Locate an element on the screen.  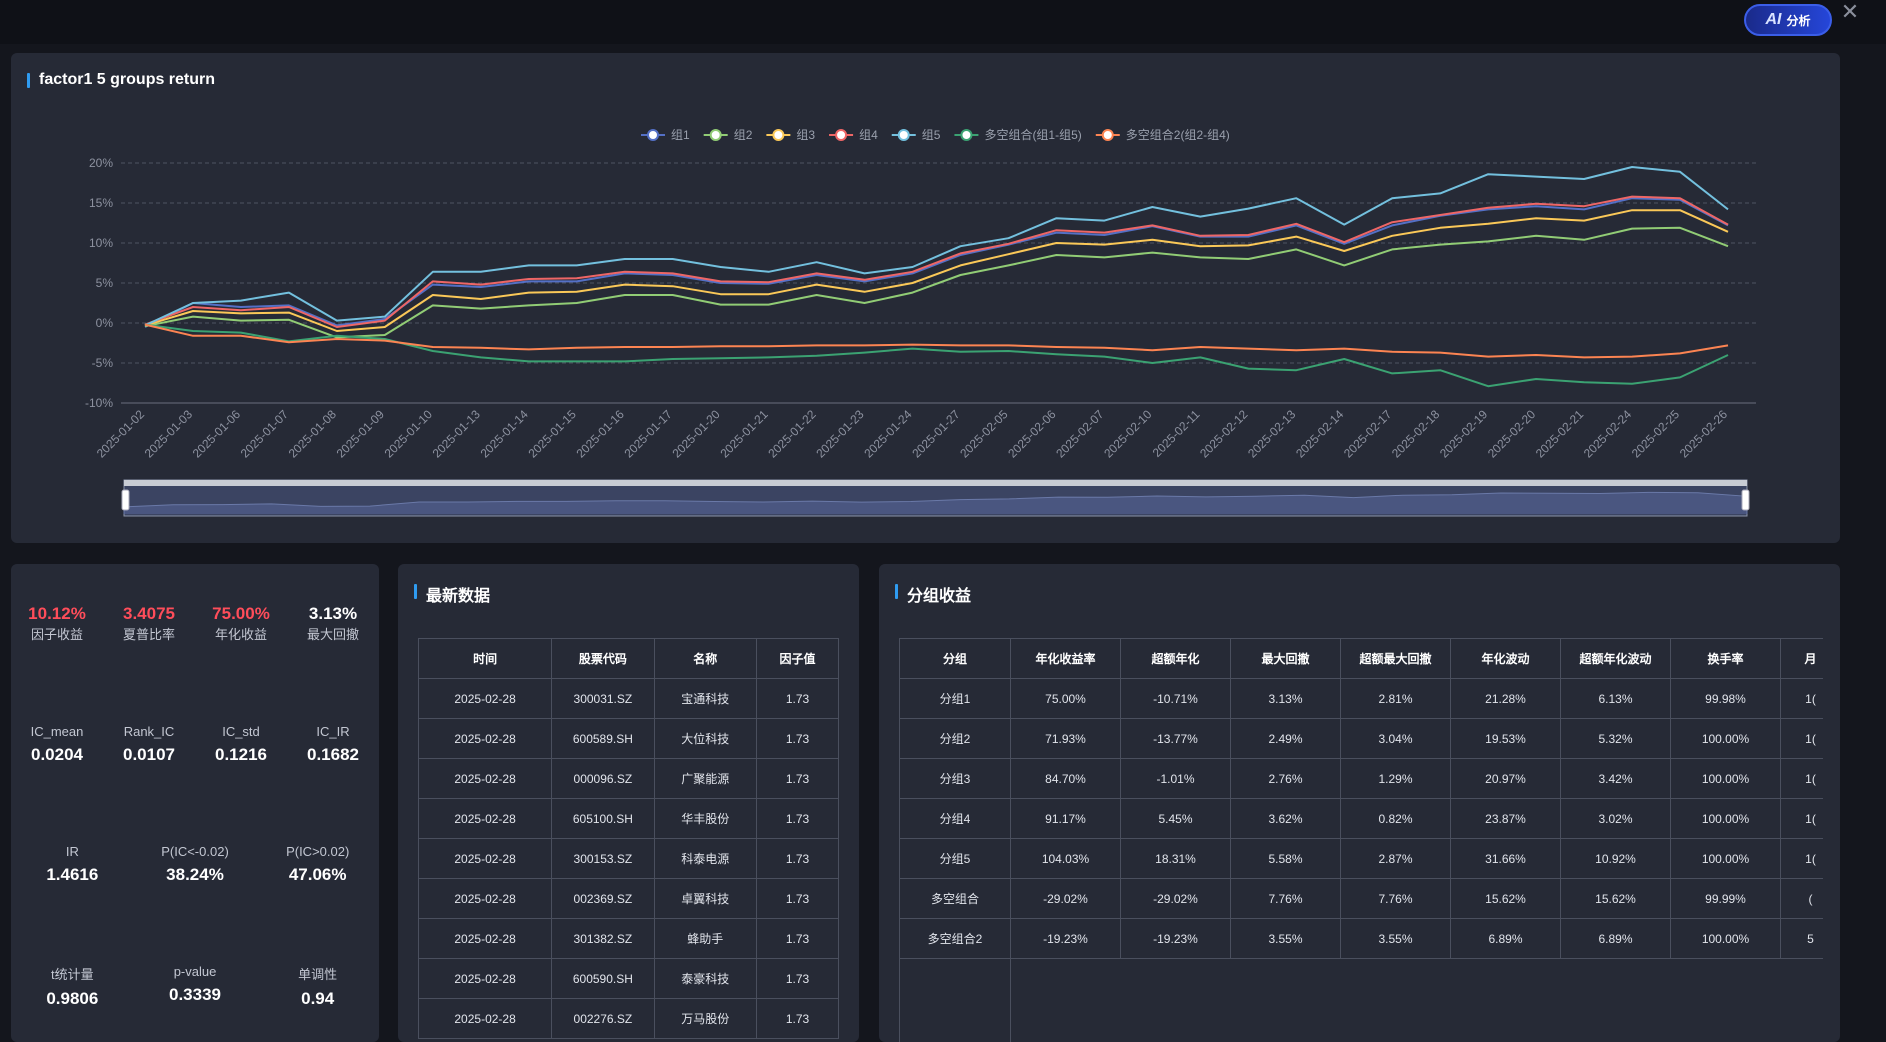
table-cell: 1.29% is located at coordinates (1395, 778).